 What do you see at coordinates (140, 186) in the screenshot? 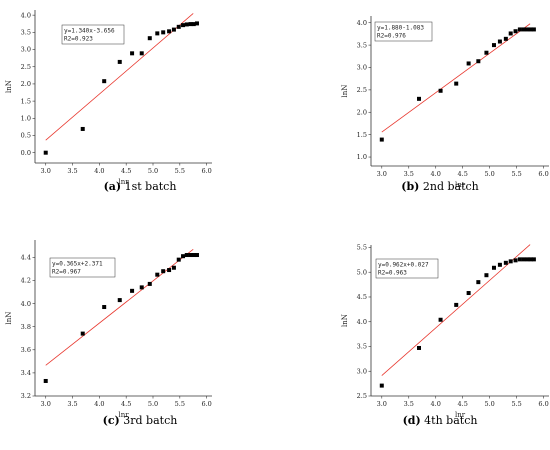
I see `panel-caption: (a) 1st batch` at bounding box center [140, 186].